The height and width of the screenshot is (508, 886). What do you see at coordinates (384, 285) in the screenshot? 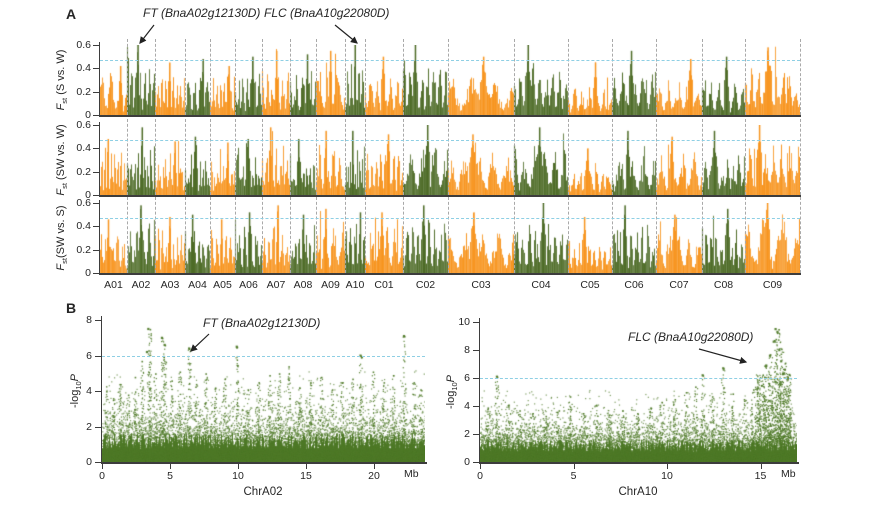
I see `chromosome-label: C01` at bounding box center [384, 285].